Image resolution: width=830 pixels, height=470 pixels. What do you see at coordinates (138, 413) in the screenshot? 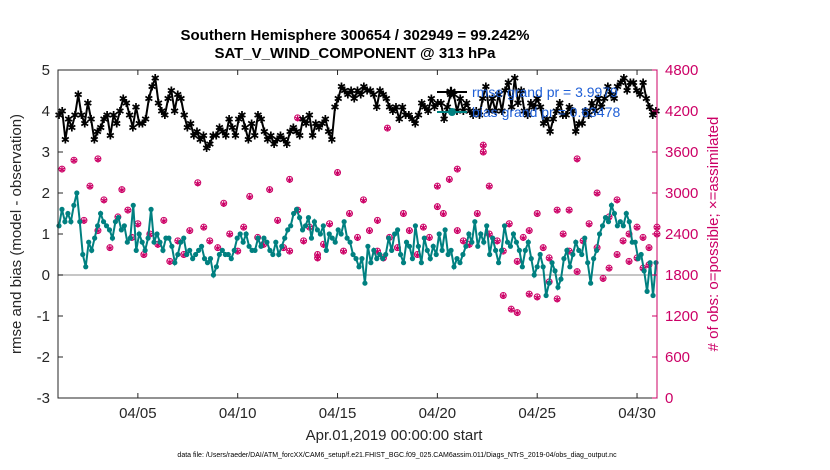
I see `x-tick-label: 04/05` at bounding box center [138, 413].